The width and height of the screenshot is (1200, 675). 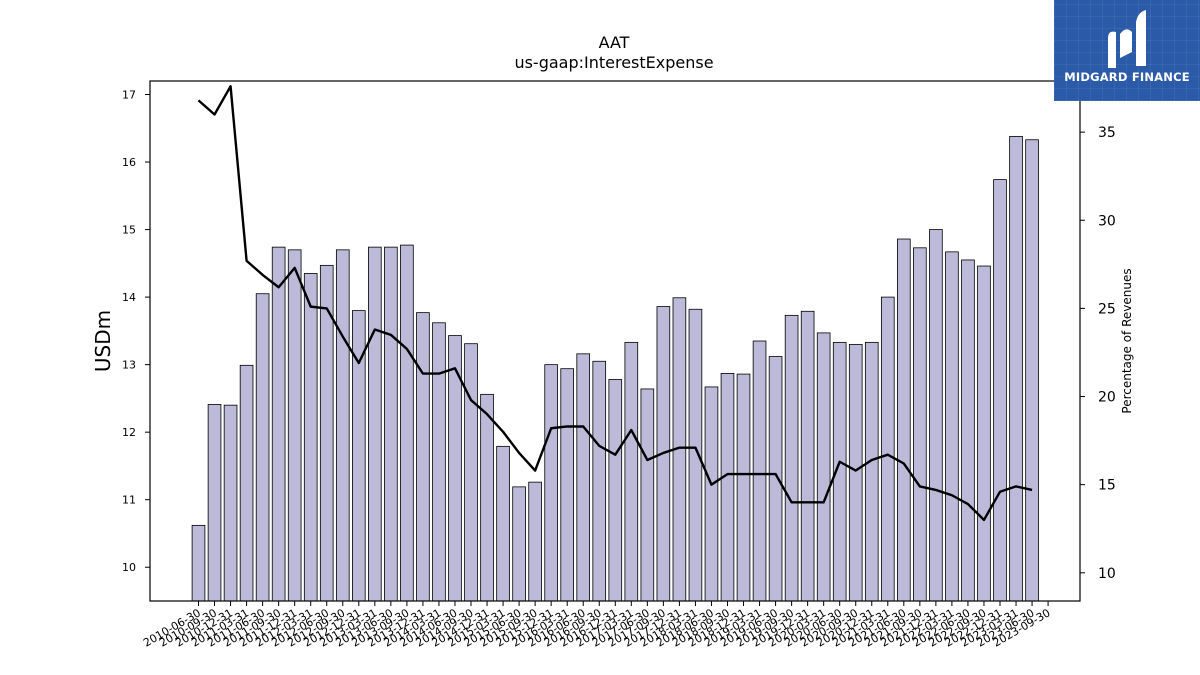 I want to click on y2-tick-label: 20, so click(x=1107, y=398).